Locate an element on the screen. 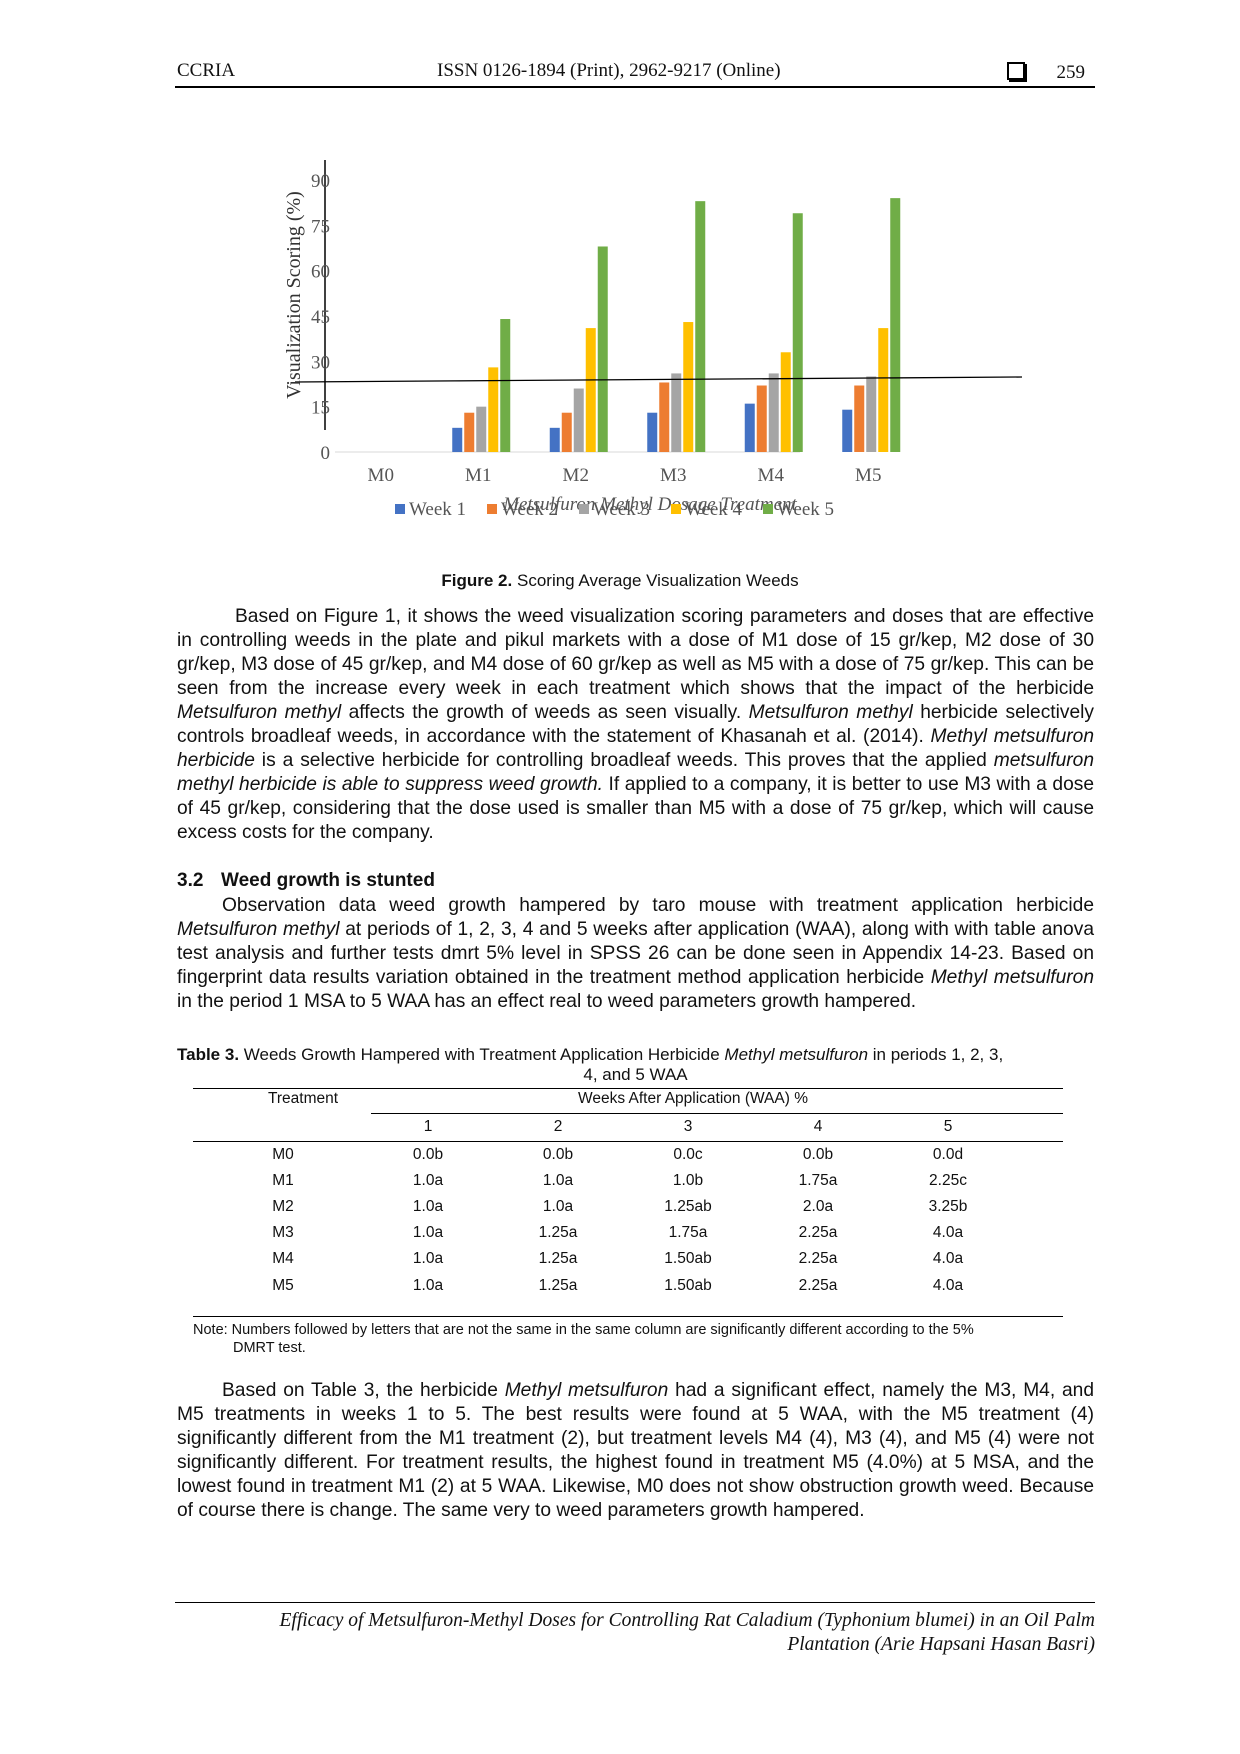 This screenshot has height=1754, width=1240. week-header: 2 is located at coordinates (558, 1126).